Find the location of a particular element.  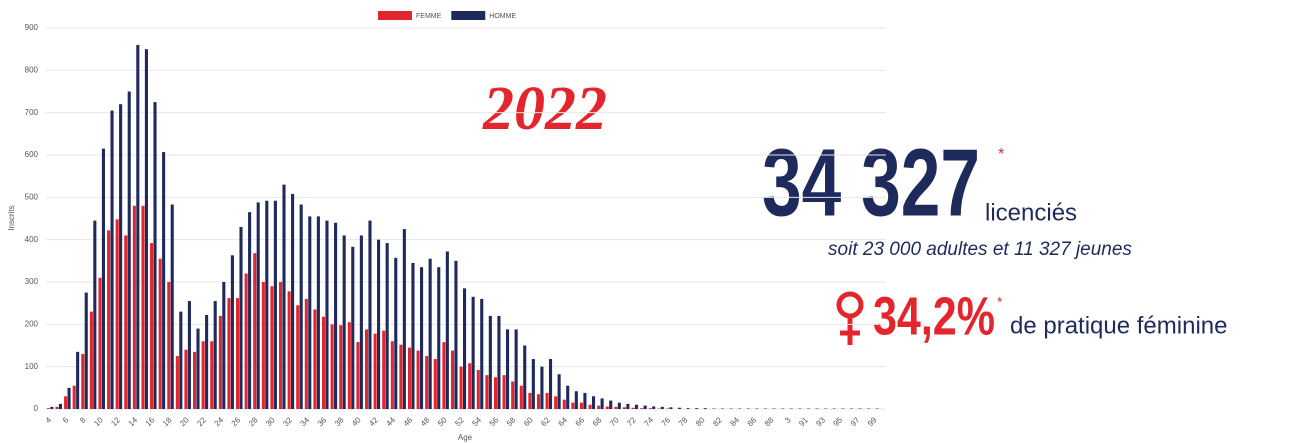

y-tick-label: 100 is located at coordinates (32, 366).